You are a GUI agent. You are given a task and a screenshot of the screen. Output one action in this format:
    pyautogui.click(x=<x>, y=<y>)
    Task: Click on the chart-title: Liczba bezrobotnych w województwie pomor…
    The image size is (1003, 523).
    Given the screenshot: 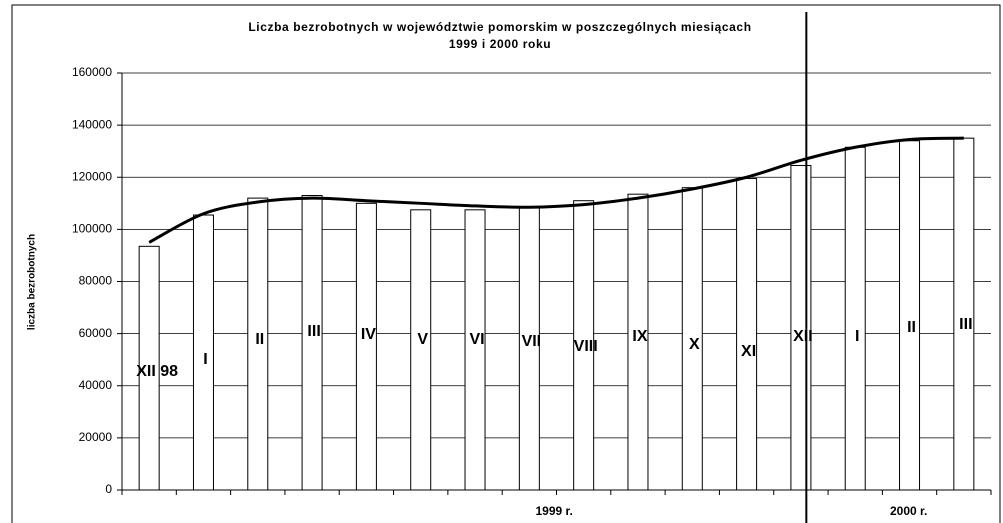 What is the action you would take?
    pyautogui.click(x=499, y=27)
    